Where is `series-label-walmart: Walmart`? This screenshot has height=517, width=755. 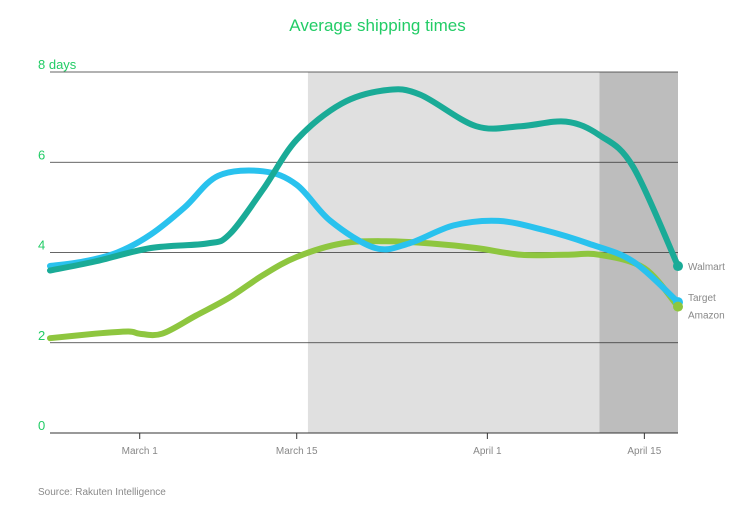 series-label-walmart: Walmart is located at coordinates (706, 267).